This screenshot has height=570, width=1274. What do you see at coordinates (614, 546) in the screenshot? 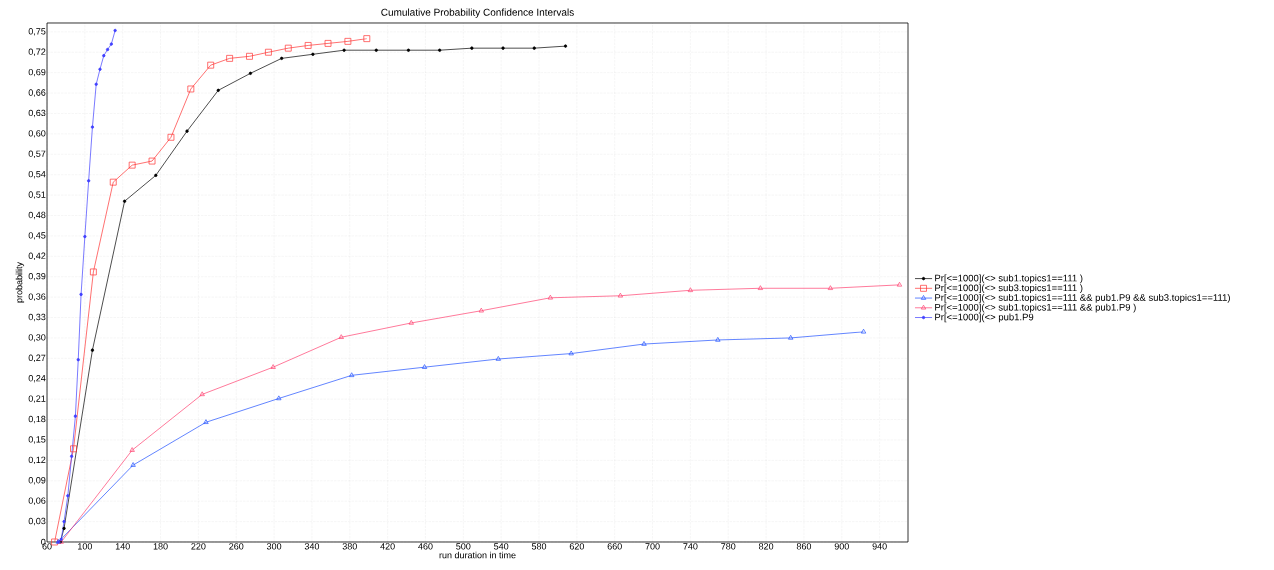
I see `x-tick-label: 660` at bounding box center [614, 546].